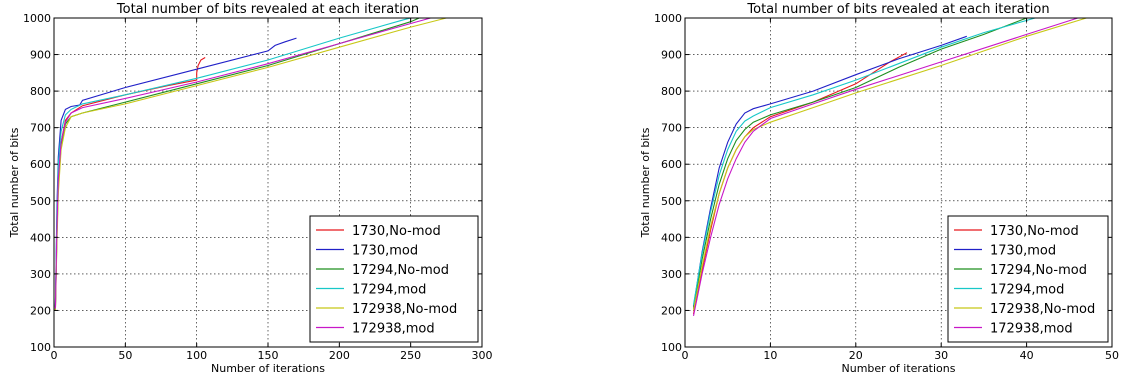 This screenshot has width=1126, height=378. What do you see at coordinates (856, 355) in the screenshot?
I see `x-tick-label: 20` at bounding box center [856, 355].